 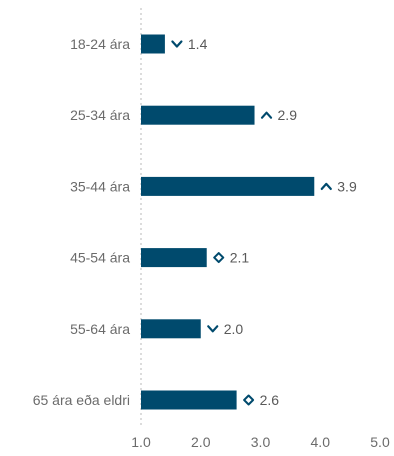 I want to click on value-label: 2.6, so click(x=270, y=400).